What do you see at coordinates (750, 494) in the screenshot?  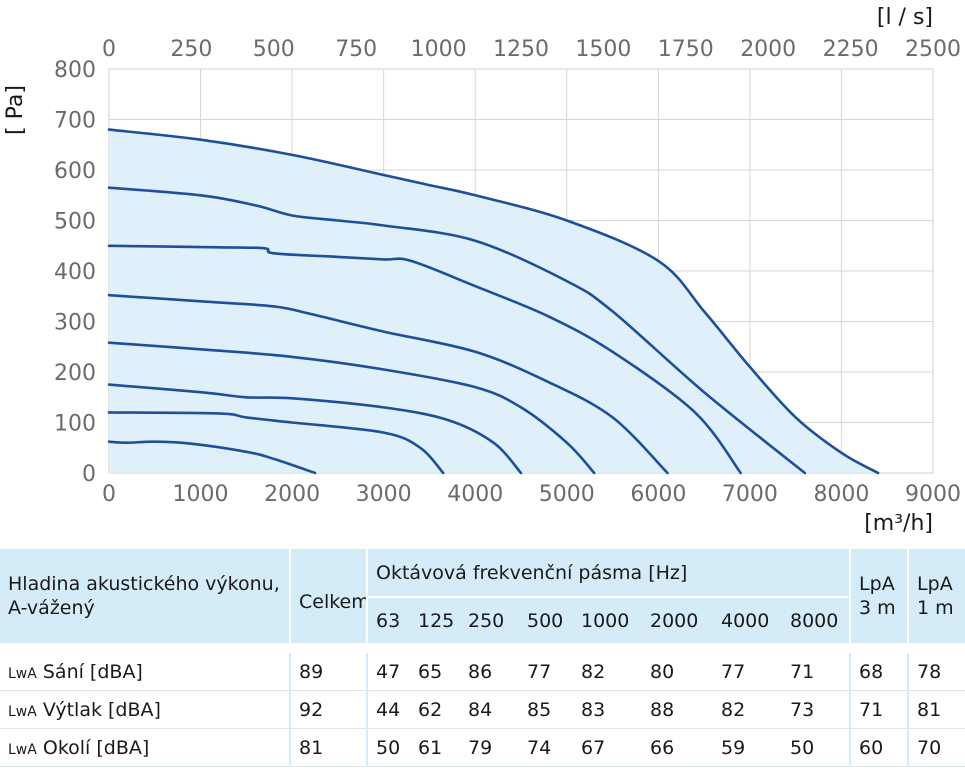 I see `x-tick-label-bottom: 7000` at bounding box center [750, 494].